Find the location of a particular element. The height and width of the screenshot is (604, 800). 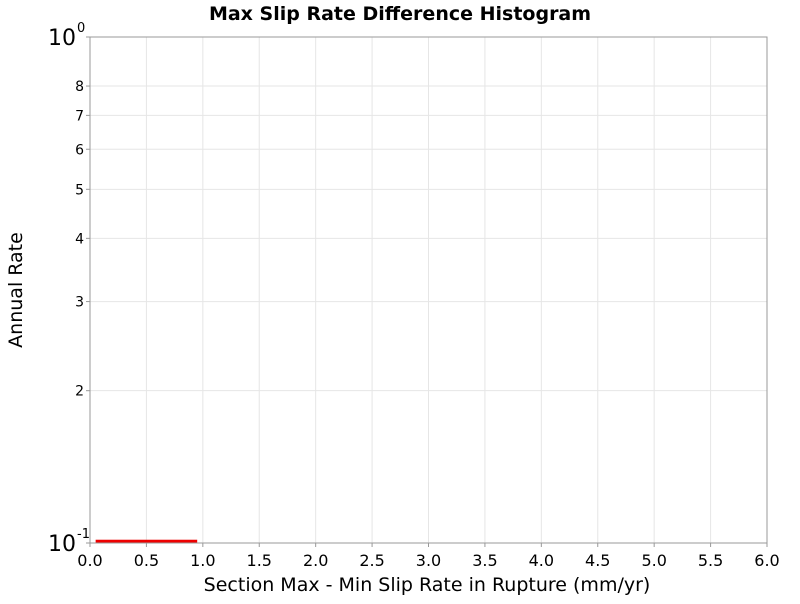

y-minor-tick-label: 5 is located at coordinates (79, 190).